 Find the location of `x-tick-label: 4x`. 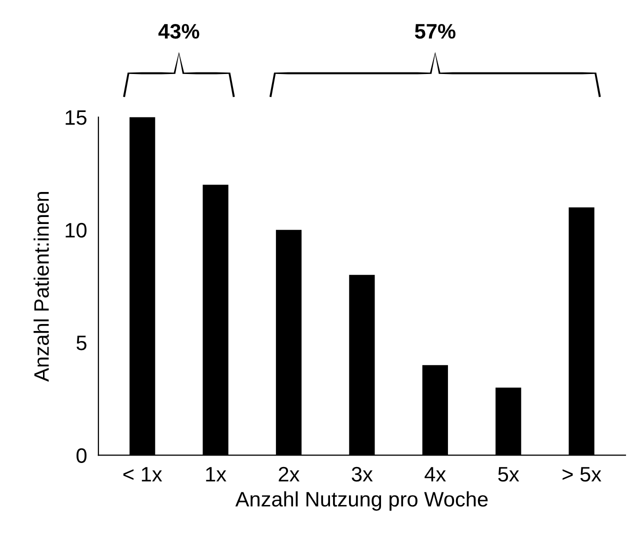

x-tick-label: 4x is located at coordinates (435, 474).